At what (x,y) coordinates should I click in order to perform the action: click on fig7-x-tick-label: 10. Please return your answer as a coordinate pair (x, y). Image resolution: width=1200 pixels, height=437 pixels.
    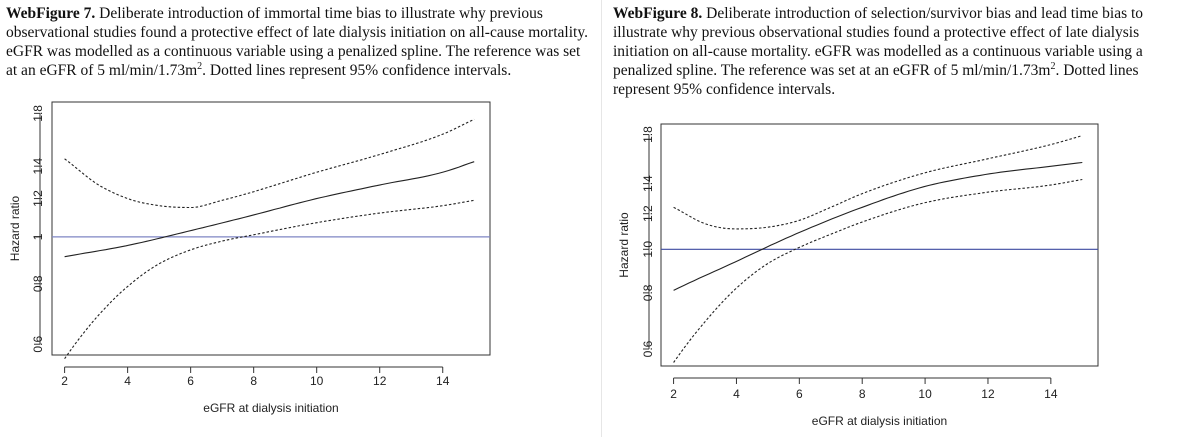
    Looking at the image, I should click on (317, 381).